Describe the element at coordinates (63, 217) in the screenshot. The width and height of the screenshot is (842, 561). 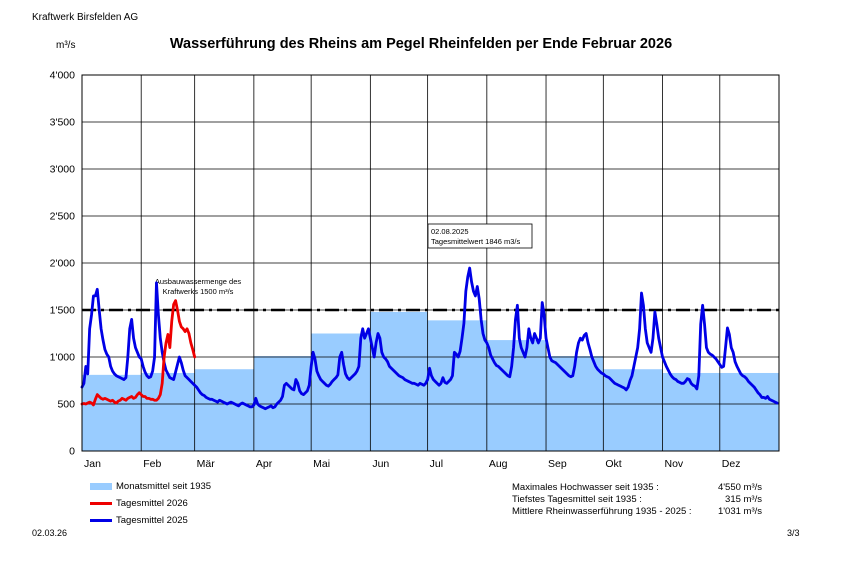
I see `y-tick-label: 2'500` at that location.